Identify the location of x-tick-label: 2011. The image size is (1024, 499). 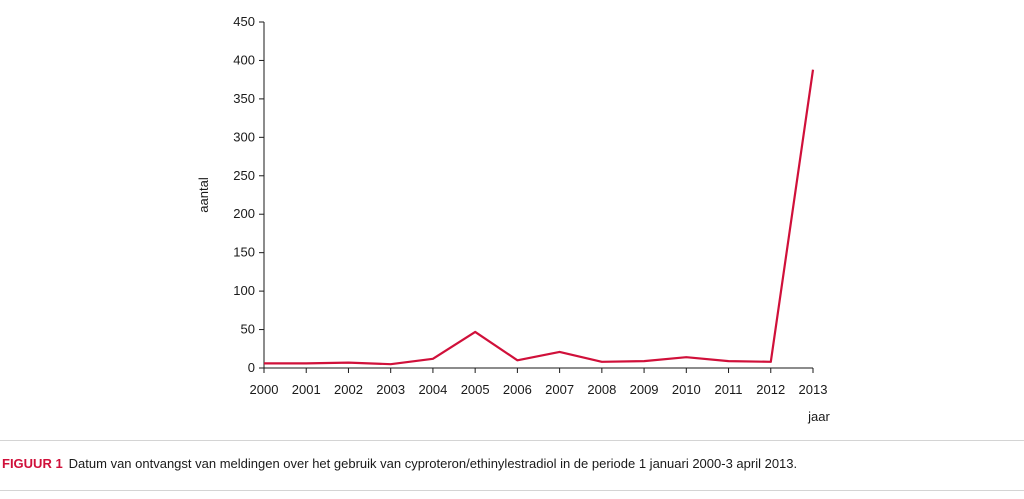
(729, 389).